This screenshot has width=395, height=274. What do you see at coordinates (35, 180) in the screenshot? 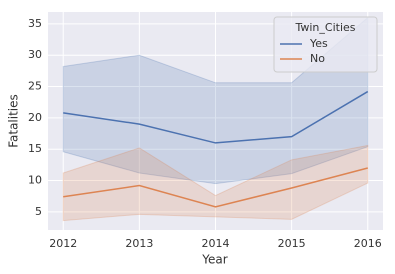
I see `y-tick-label: 10` at bounding box center [35, 180].